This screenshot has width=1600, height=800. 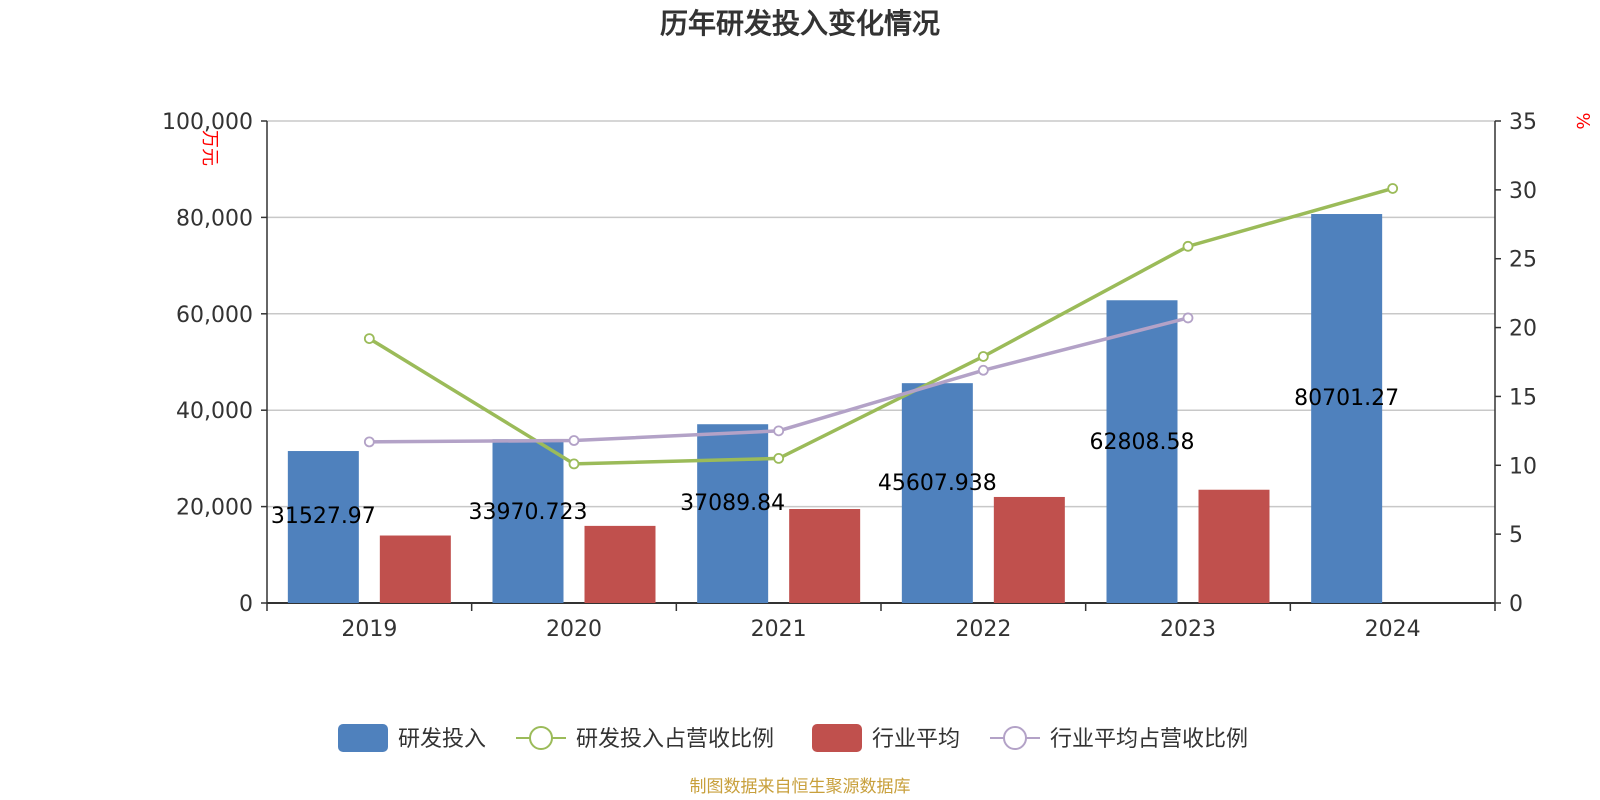 What do you see at coordinates (1346, 398) in the screenshot?
I see `bar-data-label: 80701.27` at bounding box center [1346, 398].